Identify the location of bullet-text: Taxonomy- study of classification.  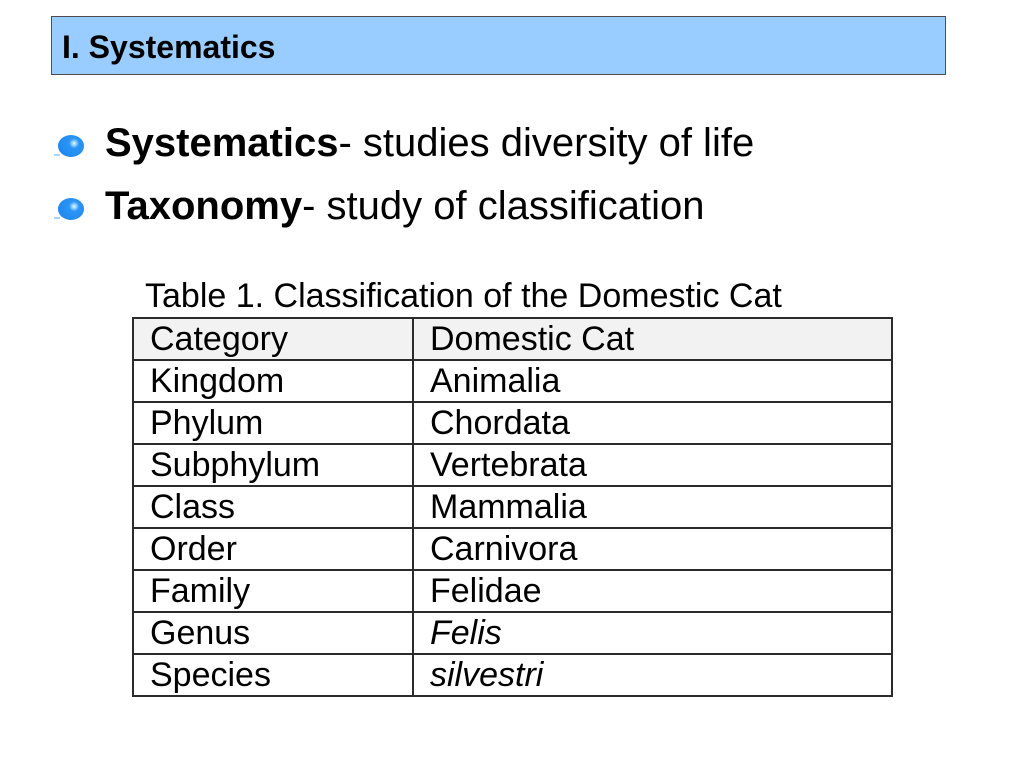
(404, 206).